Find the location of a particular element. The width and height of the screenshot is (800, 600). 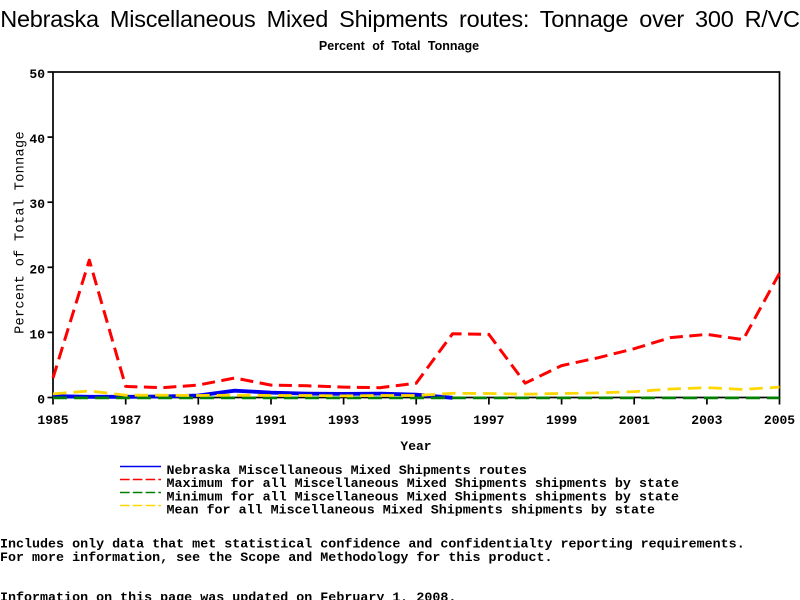

svg-text: 30 is located at coordinates (37, 204).